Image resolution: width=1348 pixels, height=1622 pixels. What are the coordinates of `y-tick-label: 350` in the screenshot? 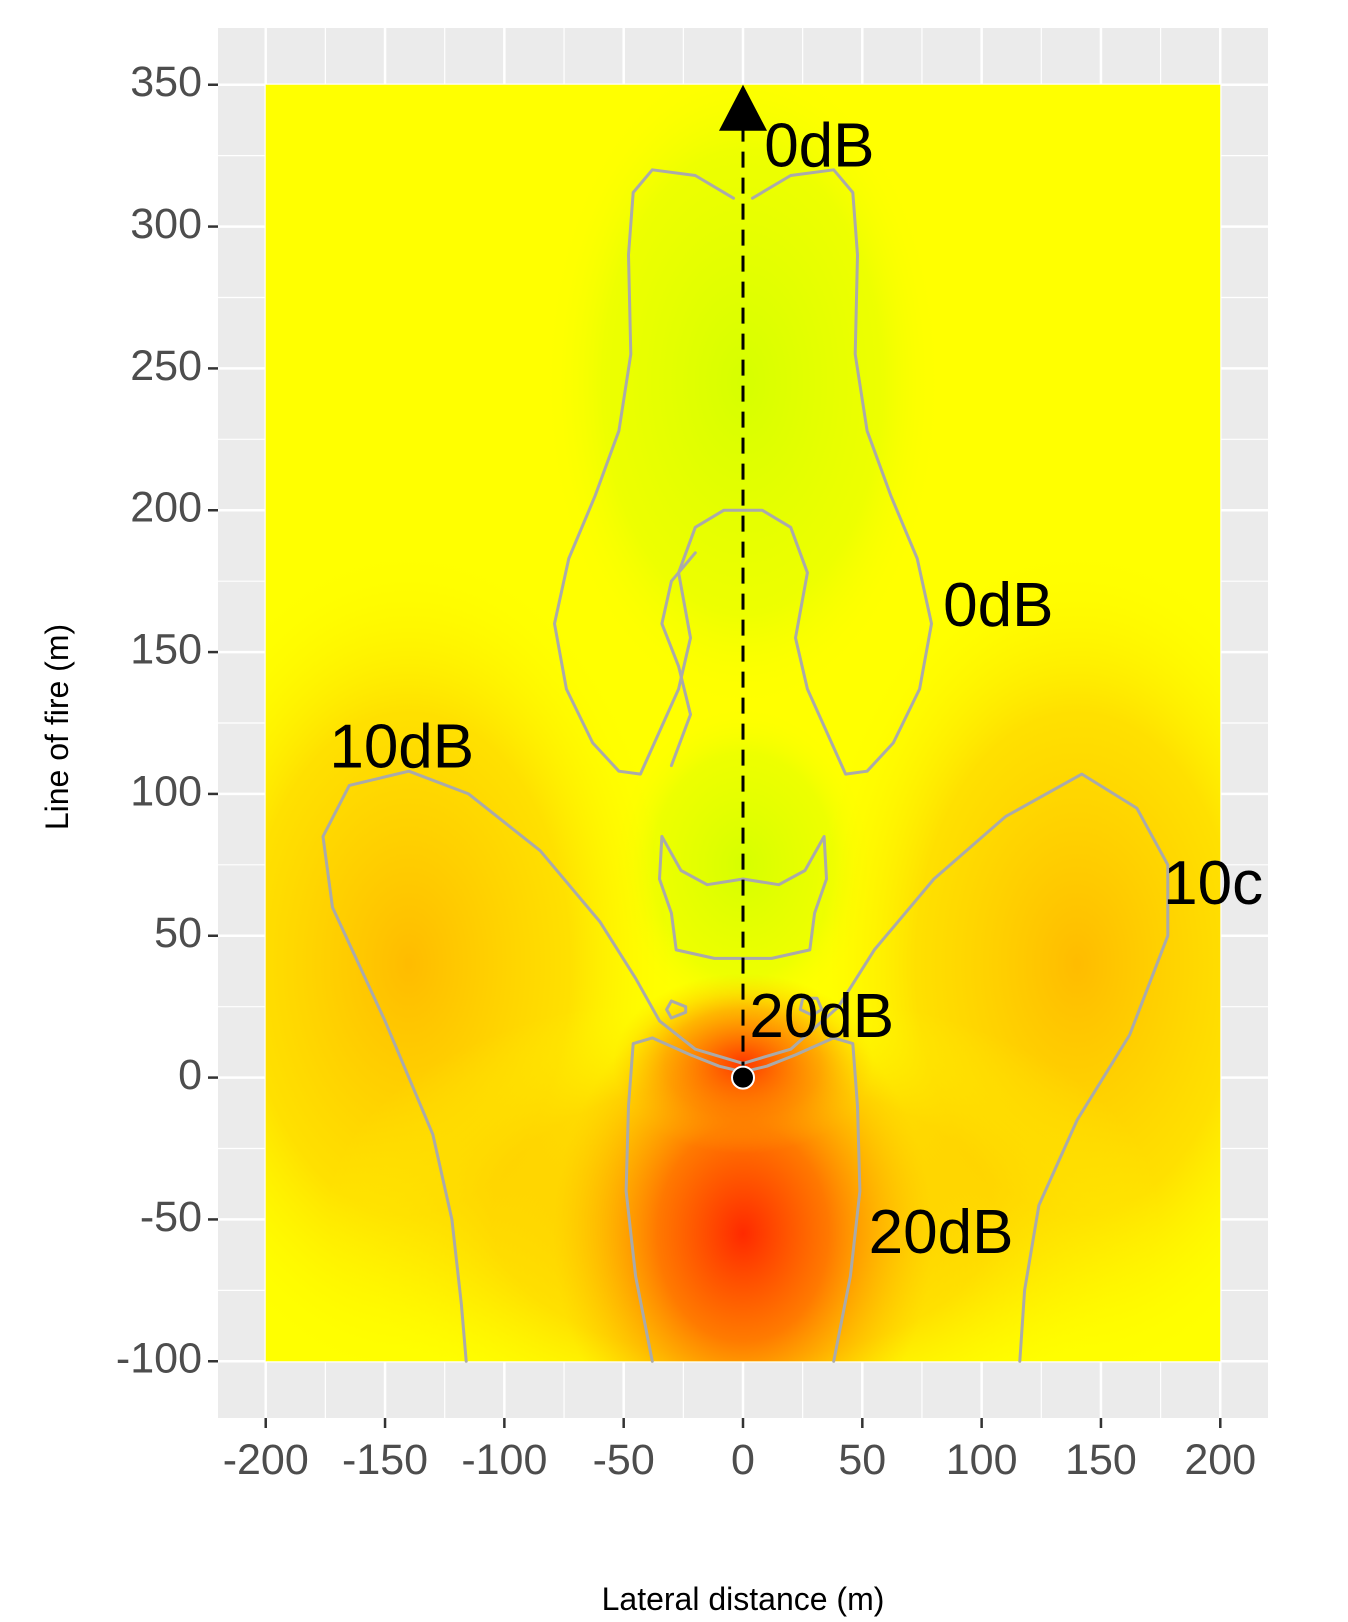 It's located at (166, 82).